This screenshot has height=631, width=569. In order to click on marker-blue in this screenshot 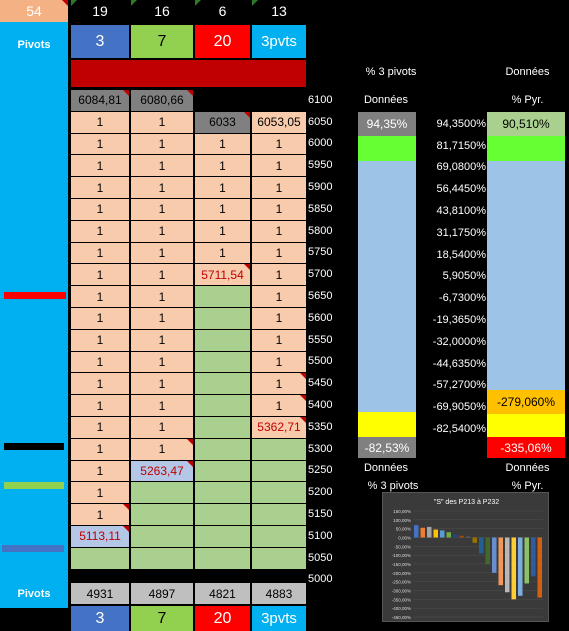, I will do `click(33, 548)`.